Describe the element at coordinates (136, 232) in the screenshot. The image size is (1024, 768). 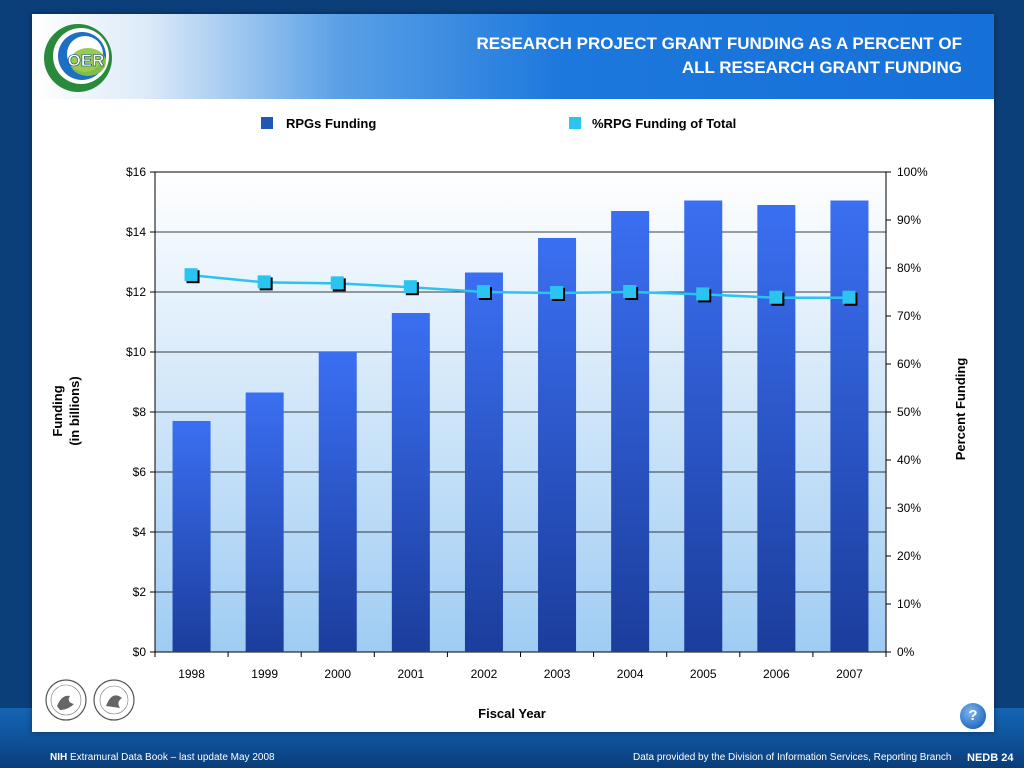
I see `y-tick-label: $14` at that location.